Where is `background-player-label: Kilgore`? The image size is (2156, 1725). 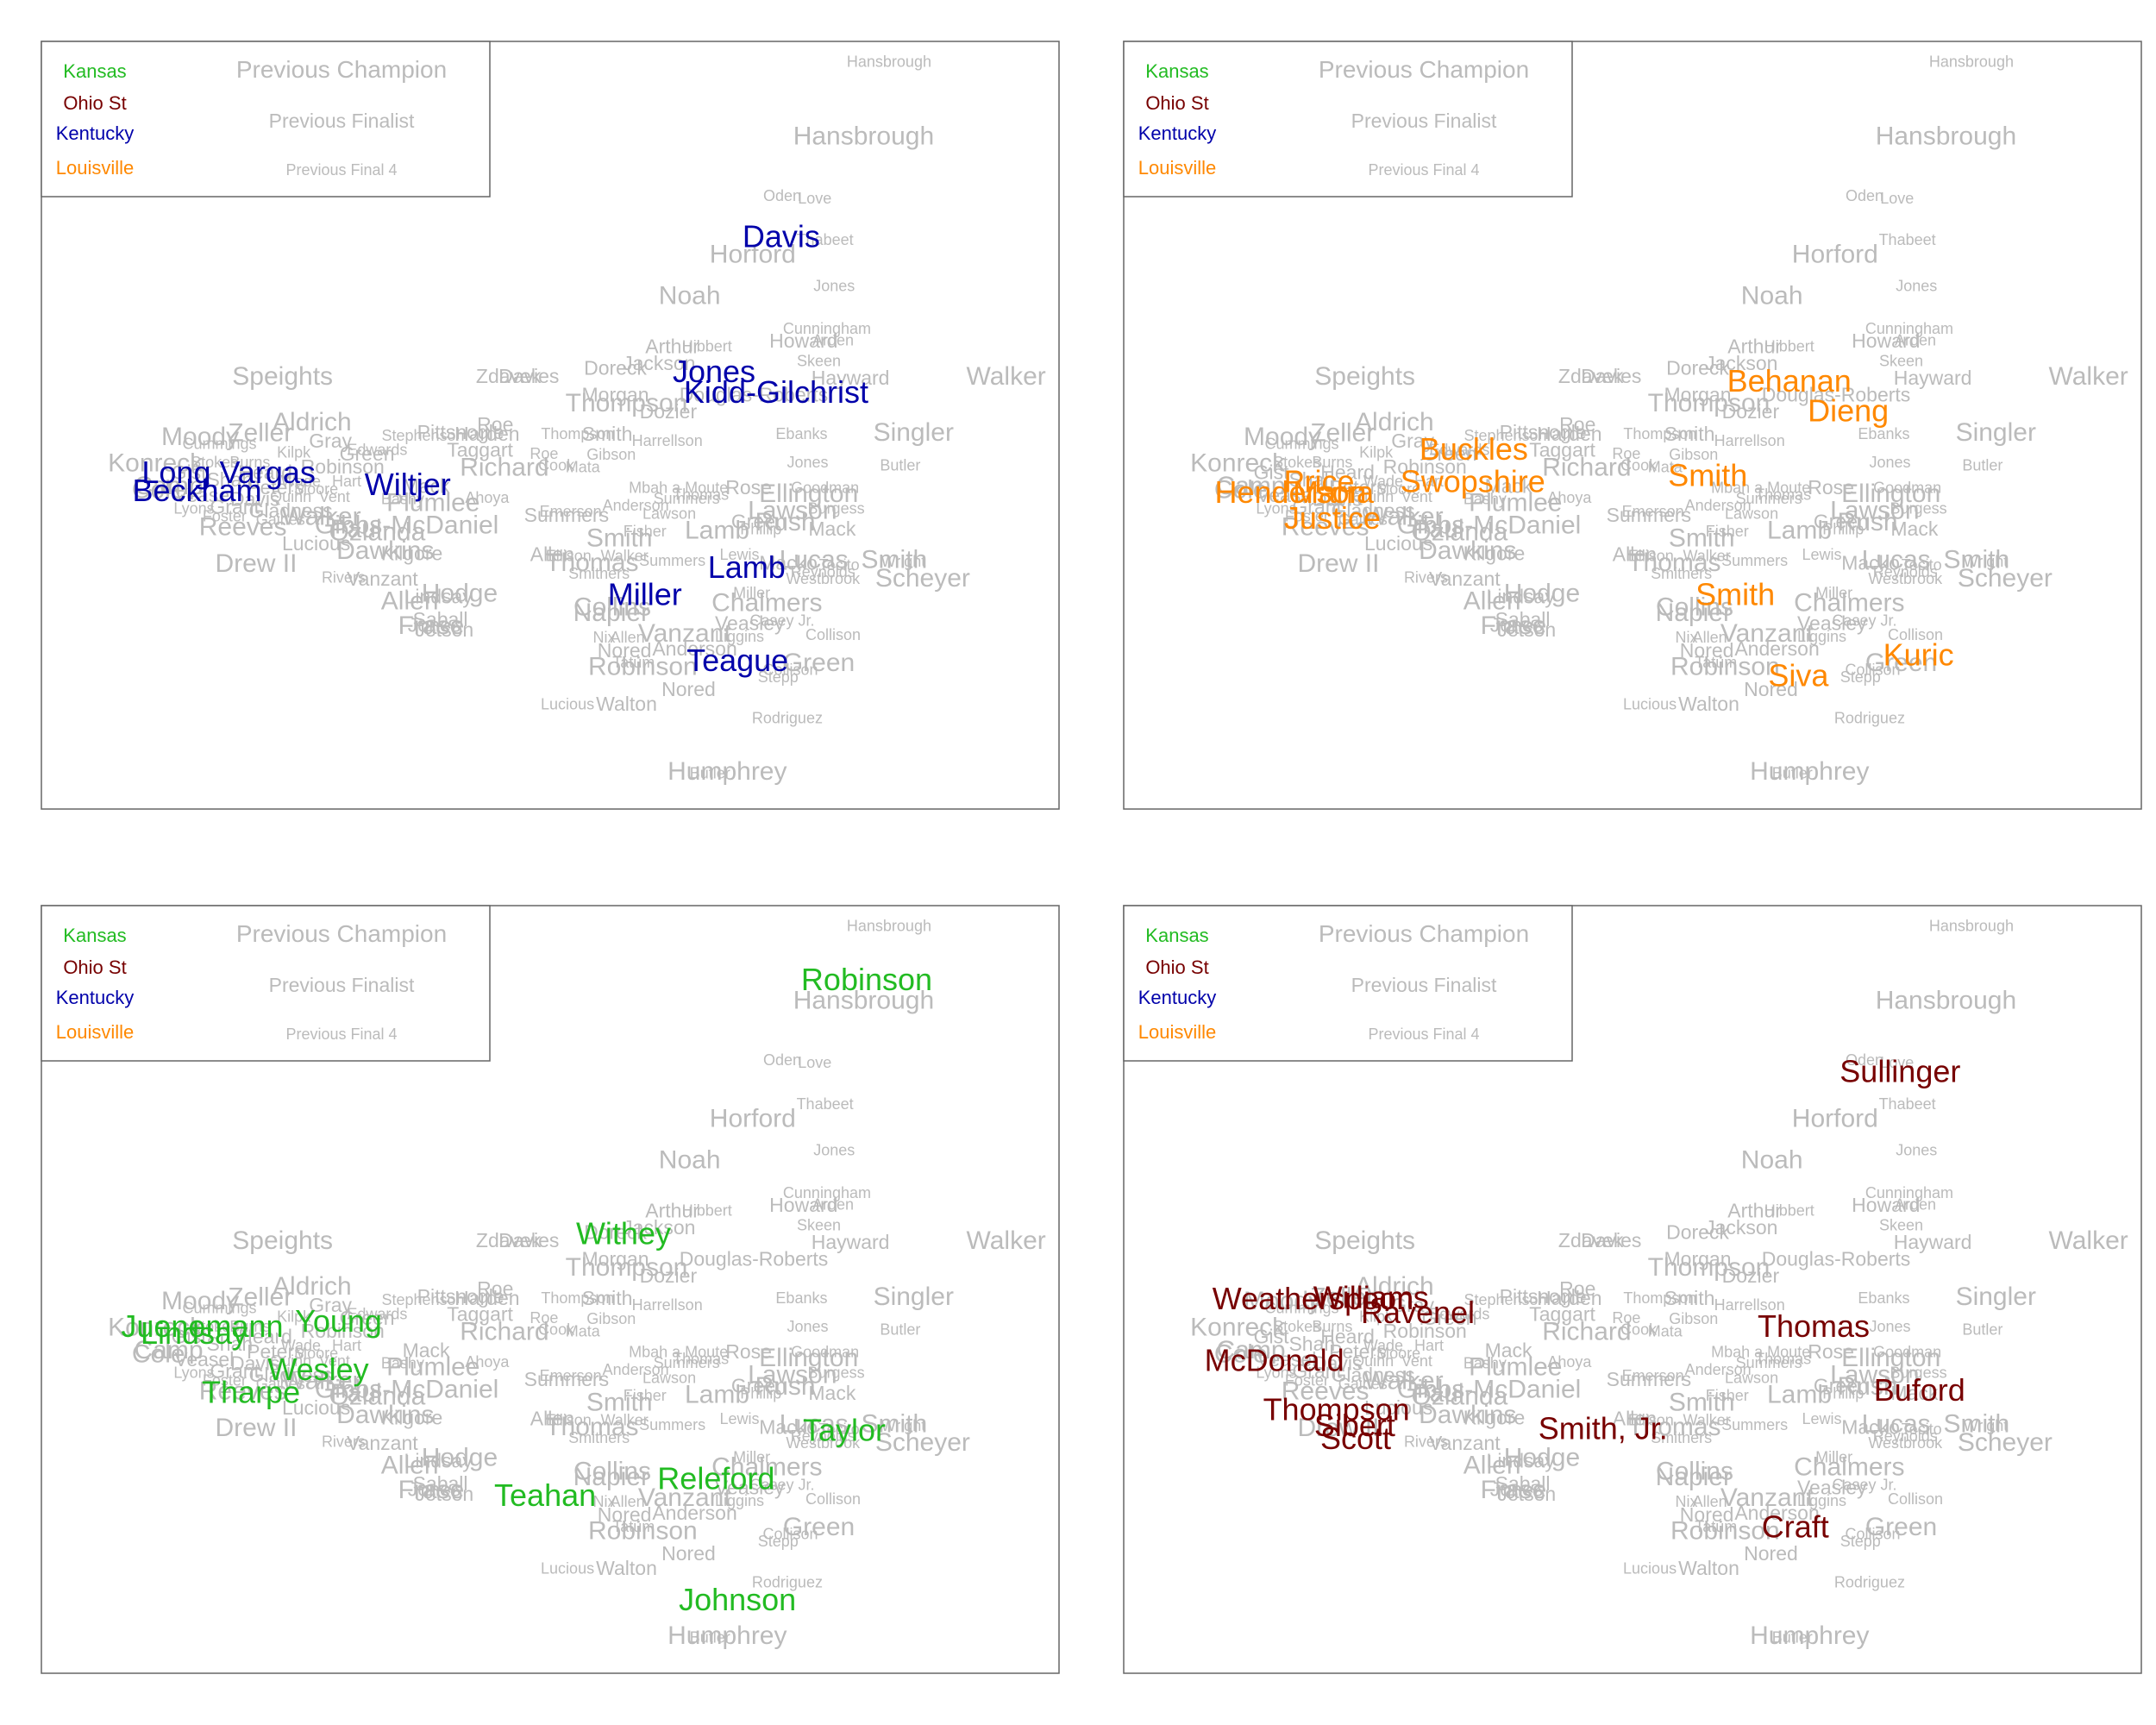
background-player-label: Kilgore is located at coordinates (1494, 1418).